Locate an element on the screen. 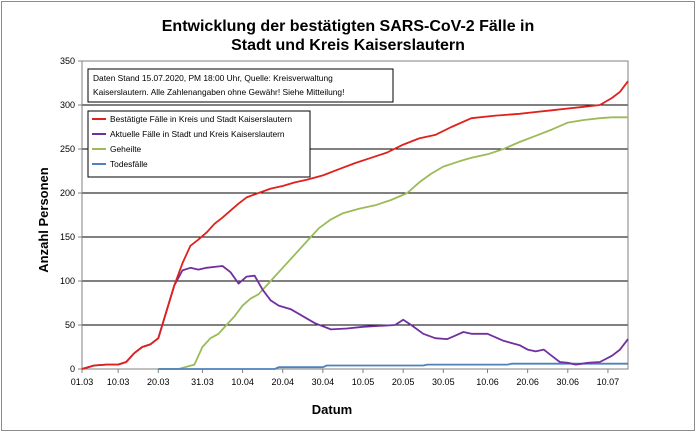 This screenshot has height=432, width=696. x-tick-label: 20.05 is located at coordinates (403, 382).